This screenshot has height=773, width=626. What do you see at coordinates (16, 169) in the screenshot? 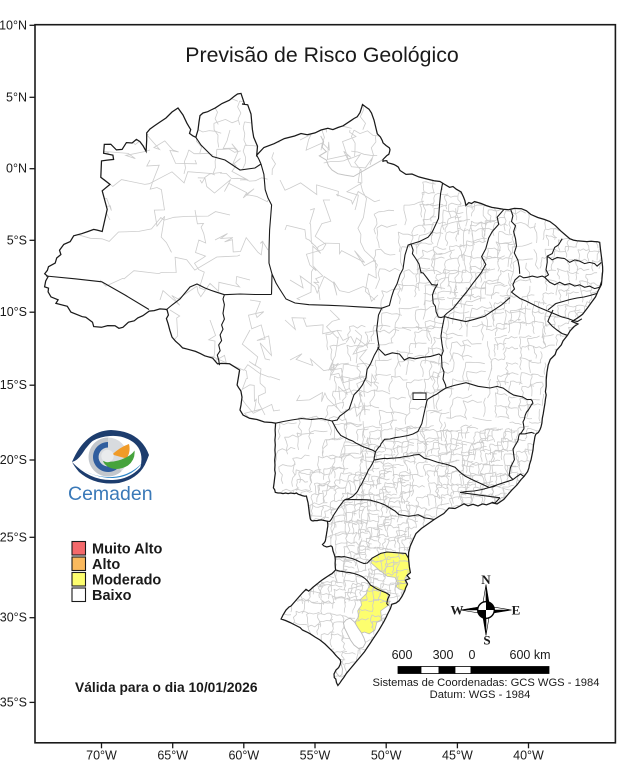
I see `svg-text: 0°N` at bounding box center [16, 169].